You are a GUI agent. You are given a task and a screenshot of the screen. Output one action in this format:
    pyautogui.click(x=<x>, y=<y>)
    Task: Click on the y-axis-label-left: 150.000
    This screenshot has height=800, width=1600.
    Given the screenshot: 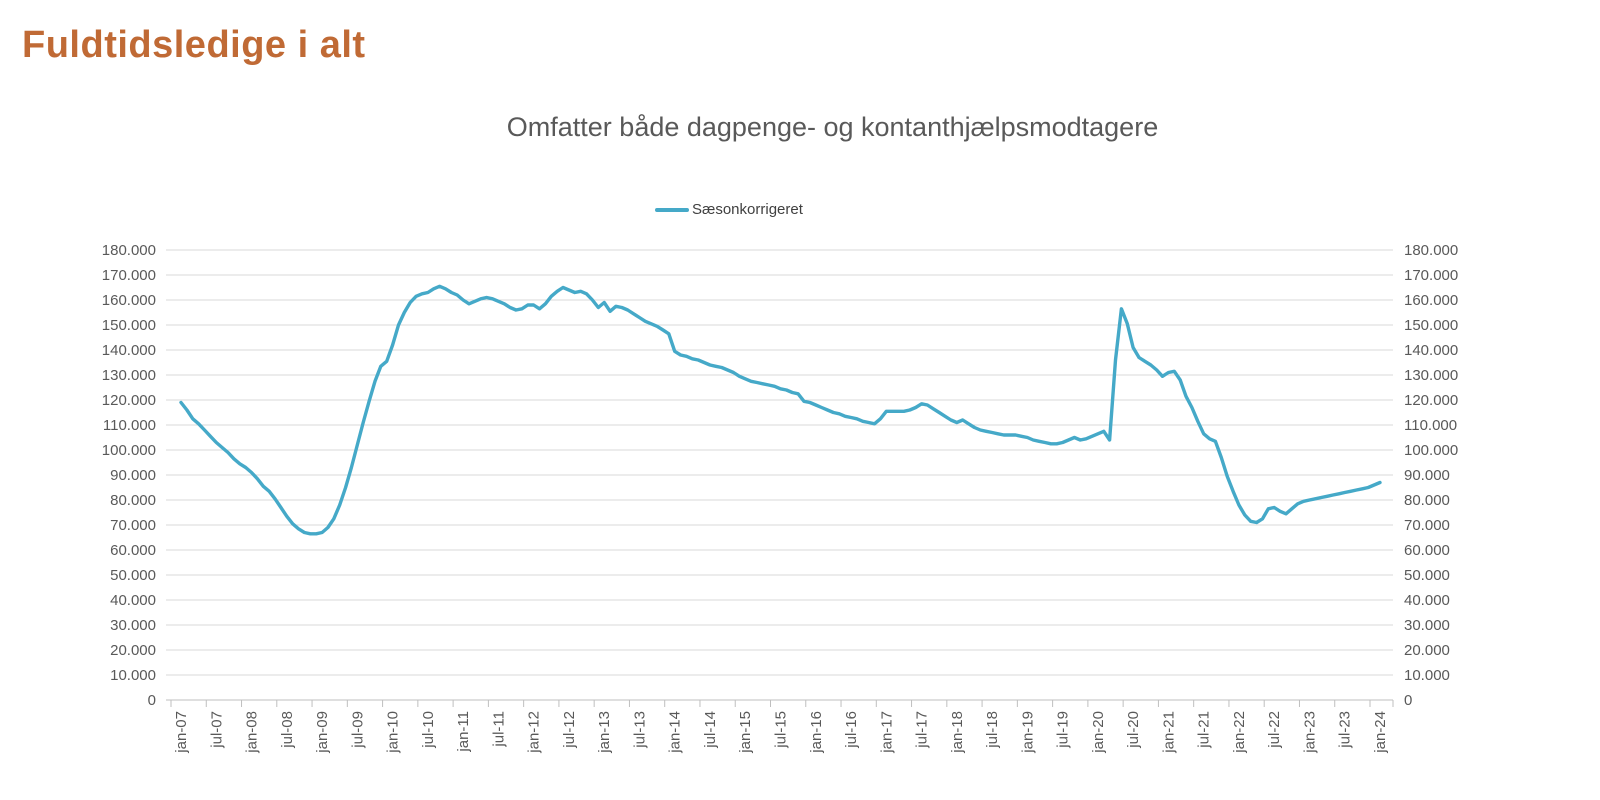 What is the action you would take?
    pyautogui.click(x=129, y=325)
    